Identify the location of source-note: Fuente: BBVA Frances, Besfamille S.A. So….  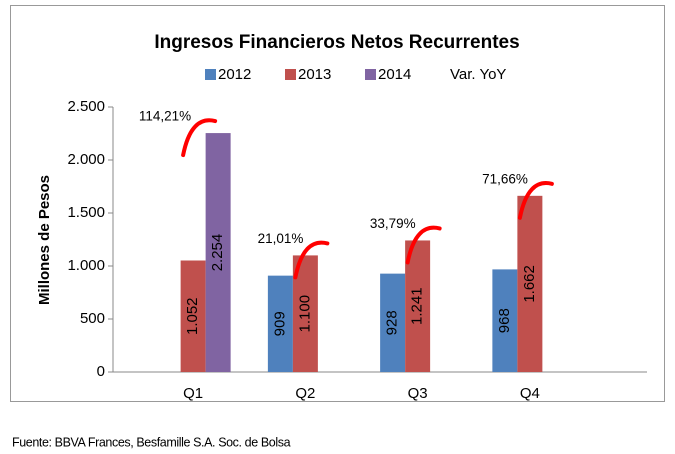
(151, 442).